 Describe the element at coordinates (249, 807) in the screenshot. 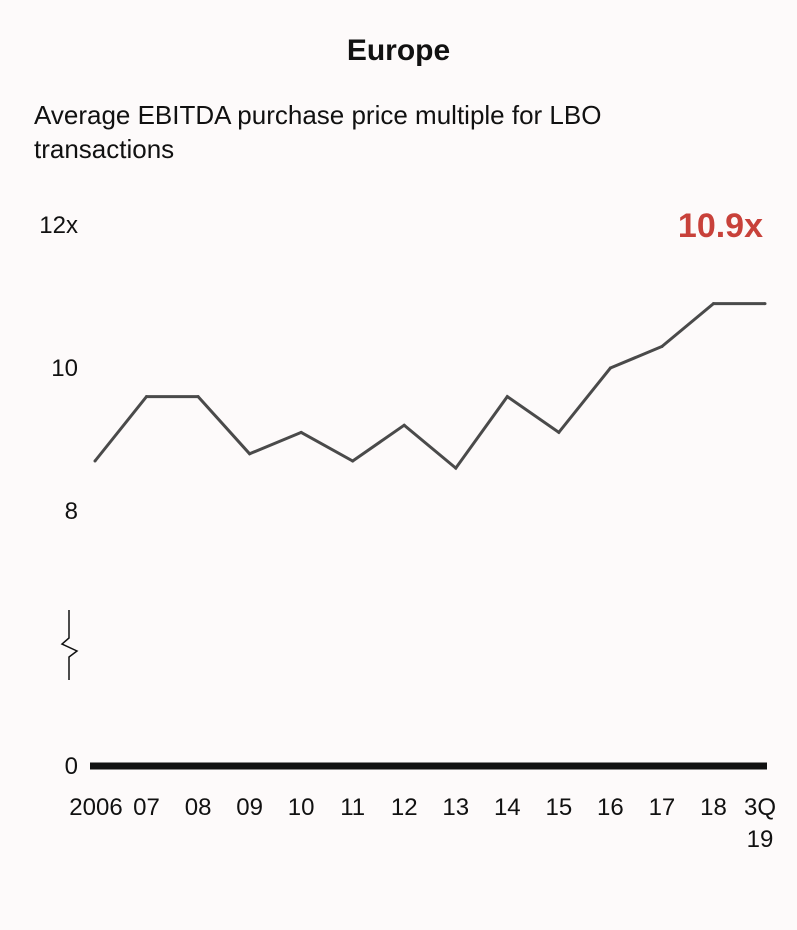

I see `x-tick-label: 09` at that location.